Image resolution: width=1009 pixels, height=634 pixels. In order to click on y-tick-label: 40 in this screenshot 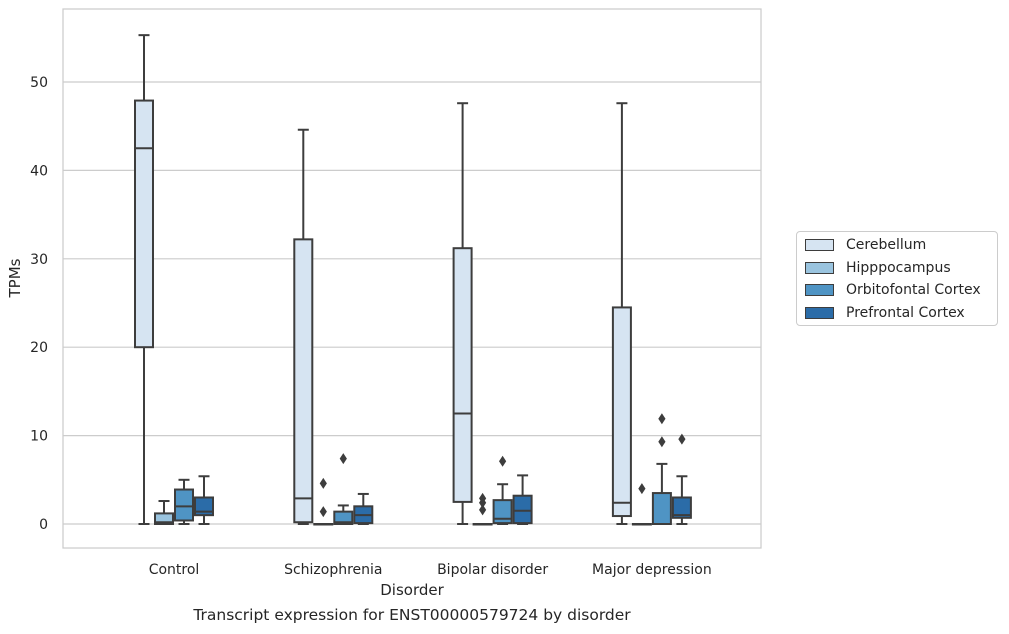, I will do `click(39, 171)`.